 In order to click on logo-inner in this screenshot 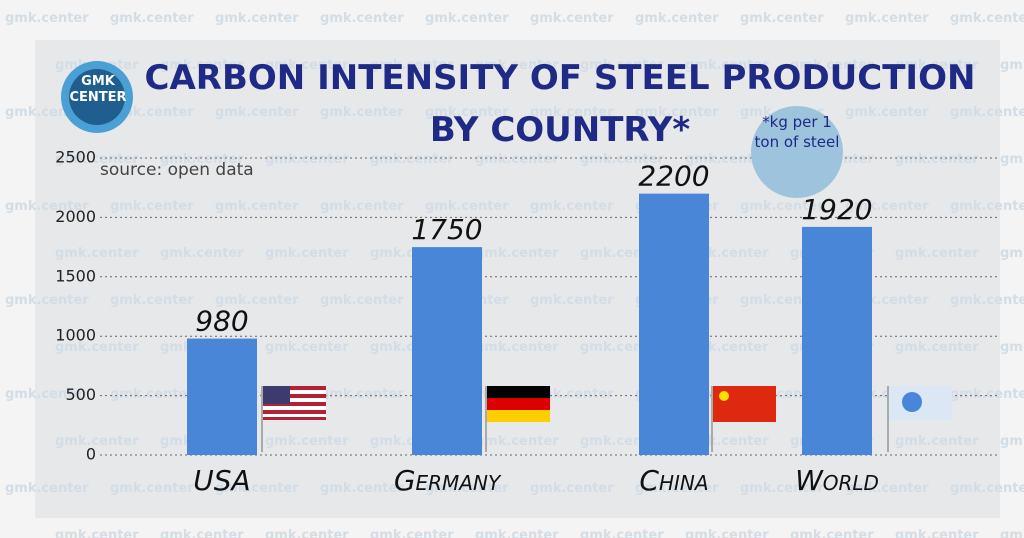, I will do `click(97, 97)`.